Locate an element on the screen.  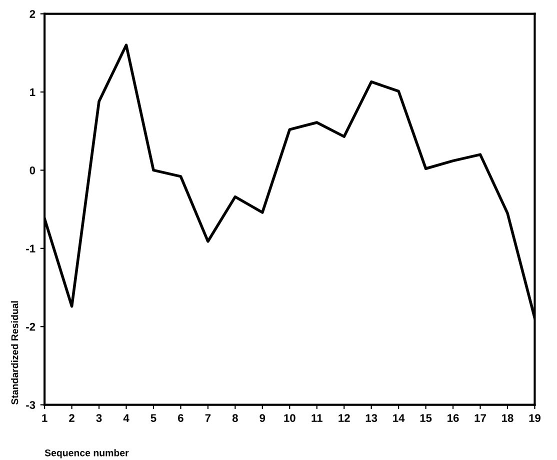
x-tick-label: 19 is located at coordinates (534, 418).